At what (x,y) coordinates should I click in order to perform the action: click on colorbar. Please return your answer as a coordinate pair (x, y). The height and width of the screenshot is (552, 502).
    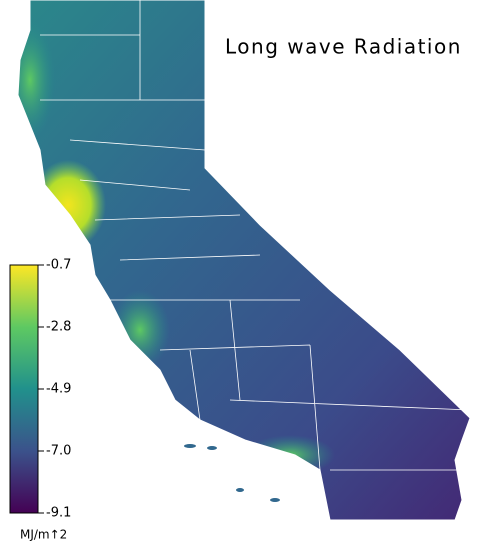
    Looking at the image, I should click on (24, 389).